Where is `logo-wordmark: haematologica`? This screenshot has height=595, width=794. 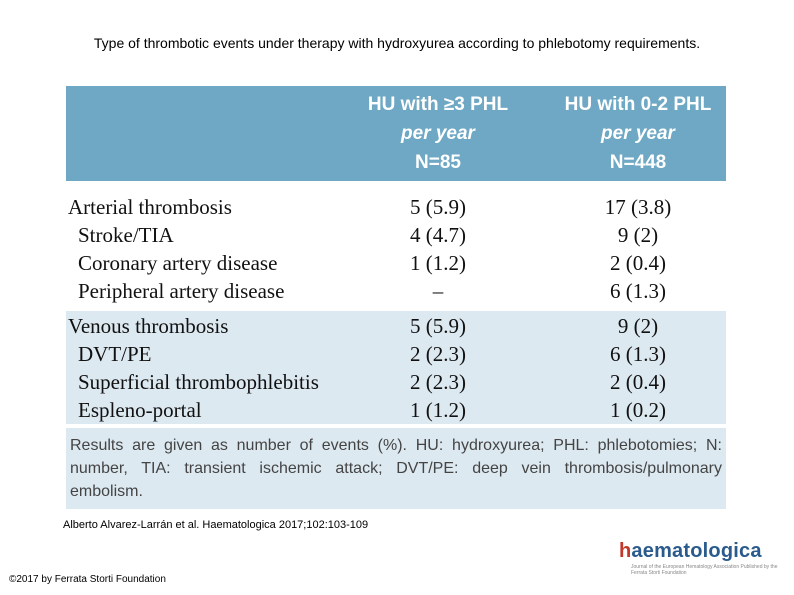
logo-wordmark: haematologica is located at coordinates (690, 551).